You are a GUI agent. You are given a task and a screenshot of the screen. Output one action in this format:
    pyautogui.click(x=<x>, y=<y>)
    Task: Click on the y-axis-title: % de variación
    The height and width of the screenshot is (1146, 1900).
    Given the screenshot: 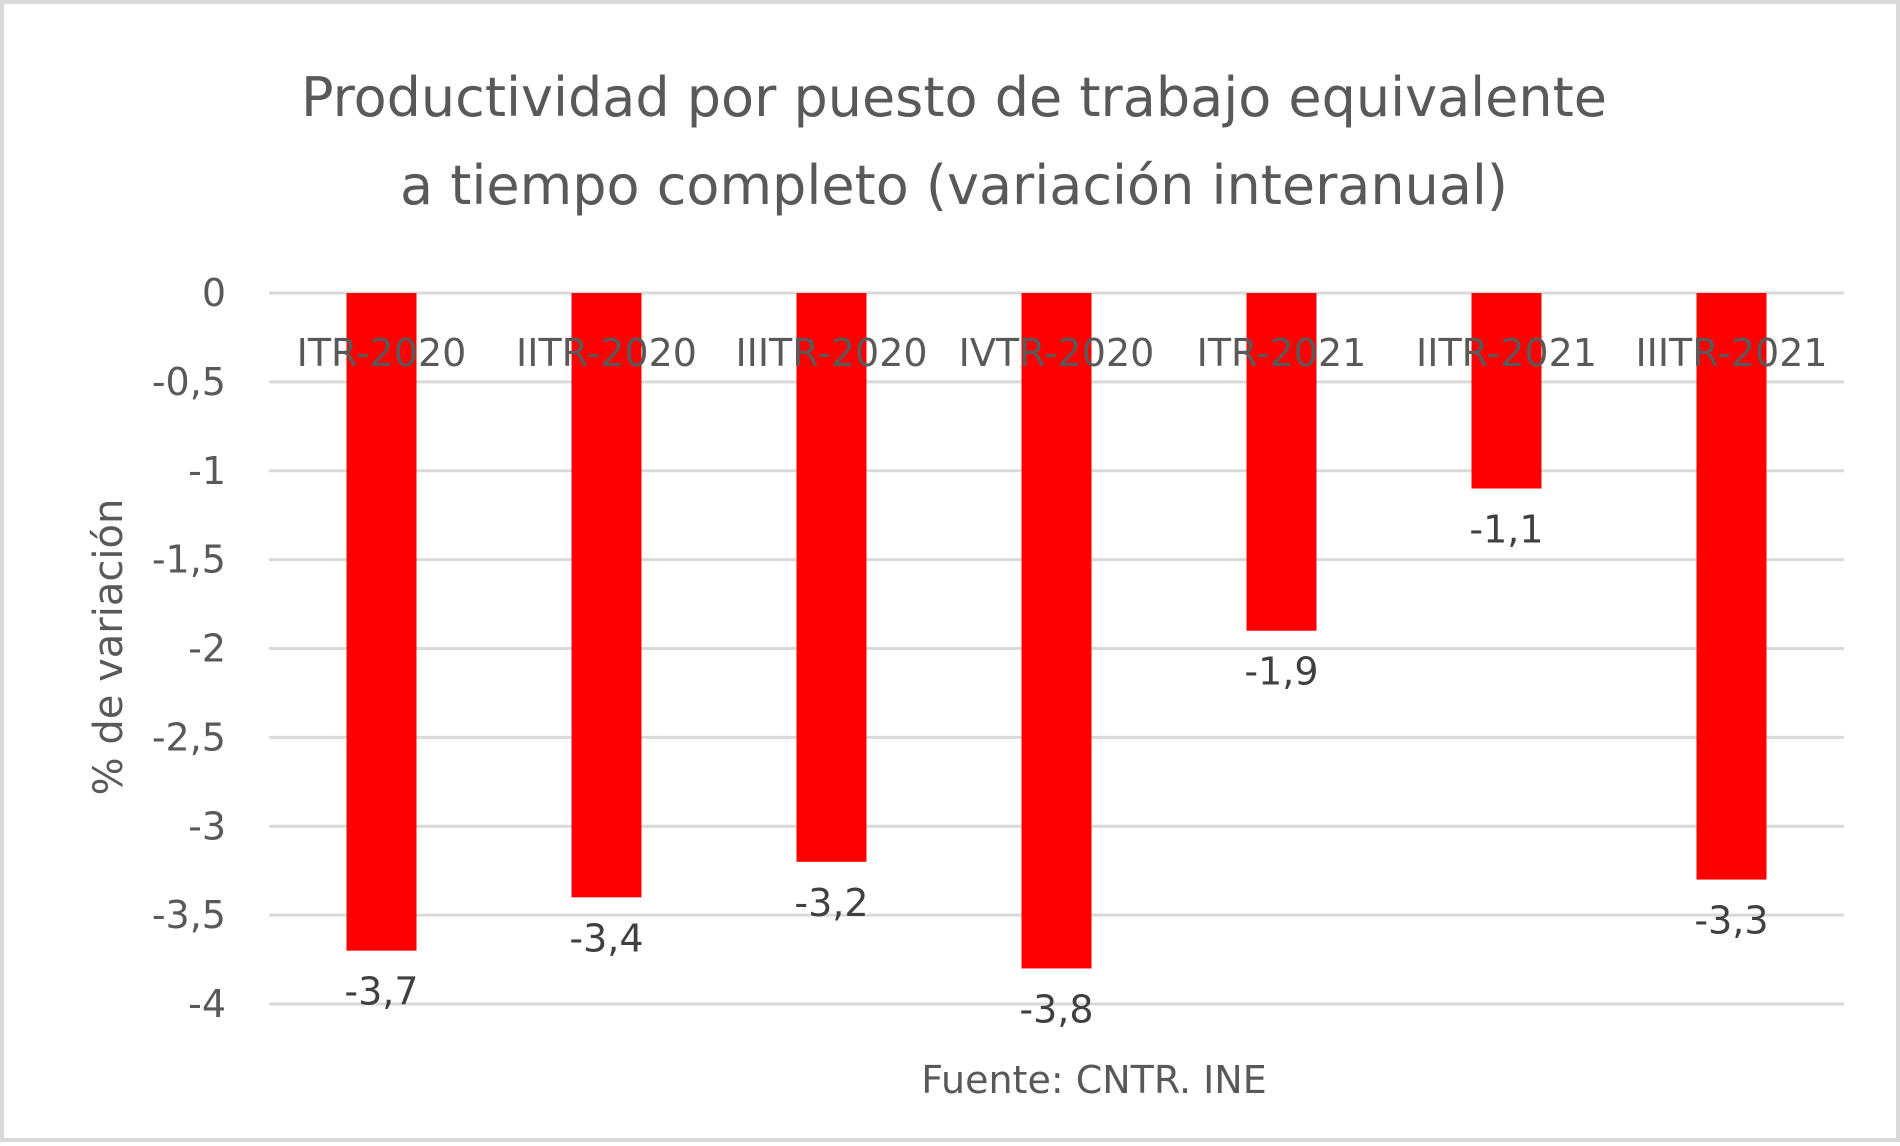 What is the action you would take?
    pyautogui.click(x=109, y=647)
    